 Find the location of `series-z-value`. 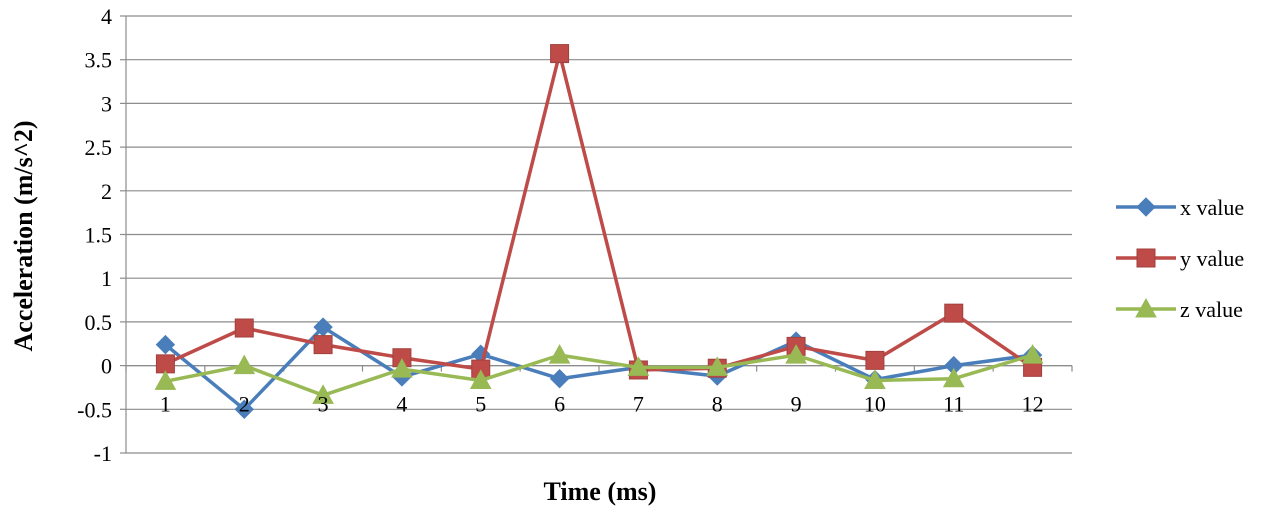

series-z-value is located at coordinates (599, 374).